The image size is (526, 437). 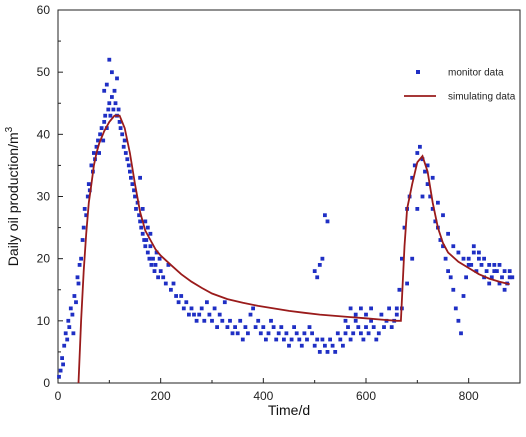 I want to click on x-tick-label: 600, so click(x=366, y=396).